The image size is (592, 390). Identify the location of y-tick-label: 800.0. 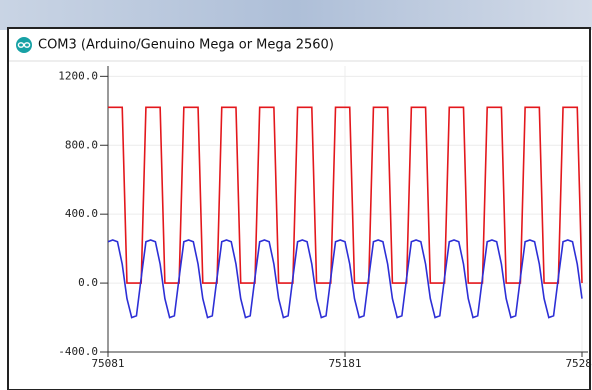
(81, 144).